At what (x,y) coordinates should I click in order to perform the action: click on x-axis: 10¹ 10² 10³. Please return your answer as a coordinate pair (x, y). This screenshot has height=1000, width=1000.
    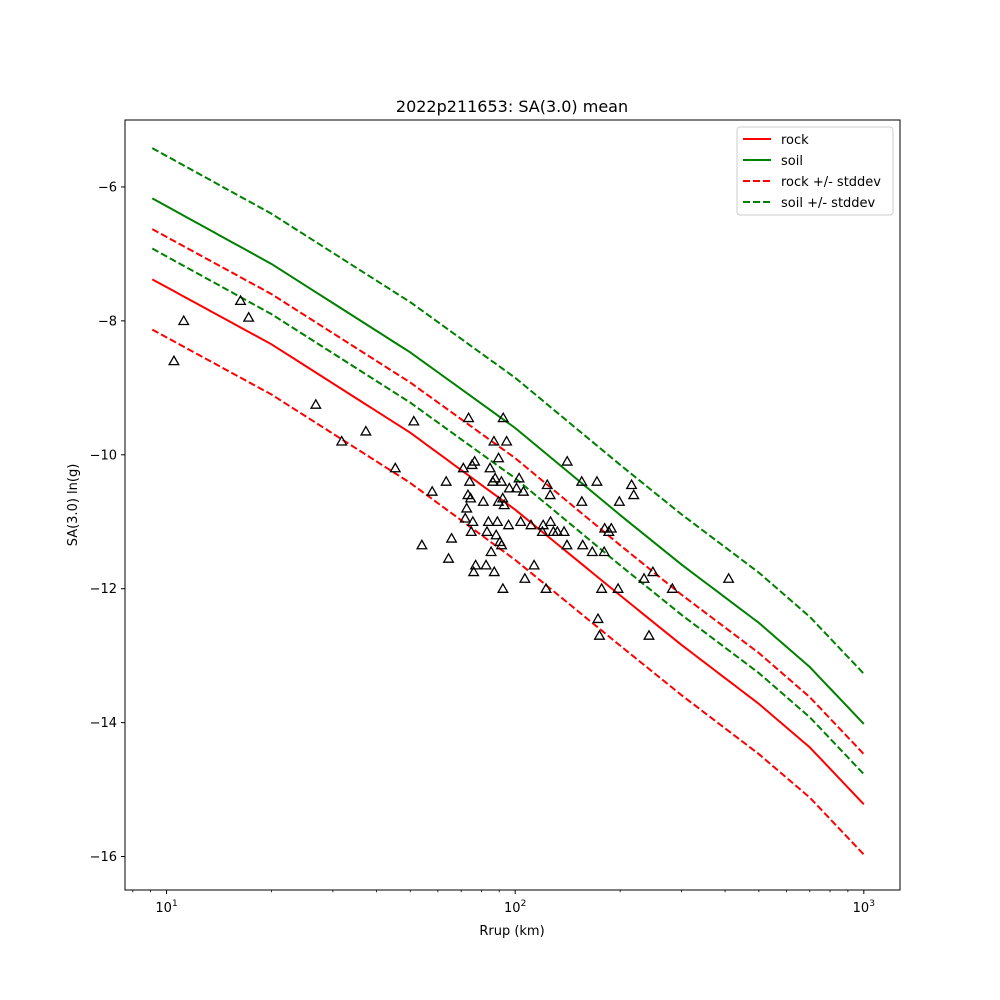
    Looking at the image, I should click on (503, 903).